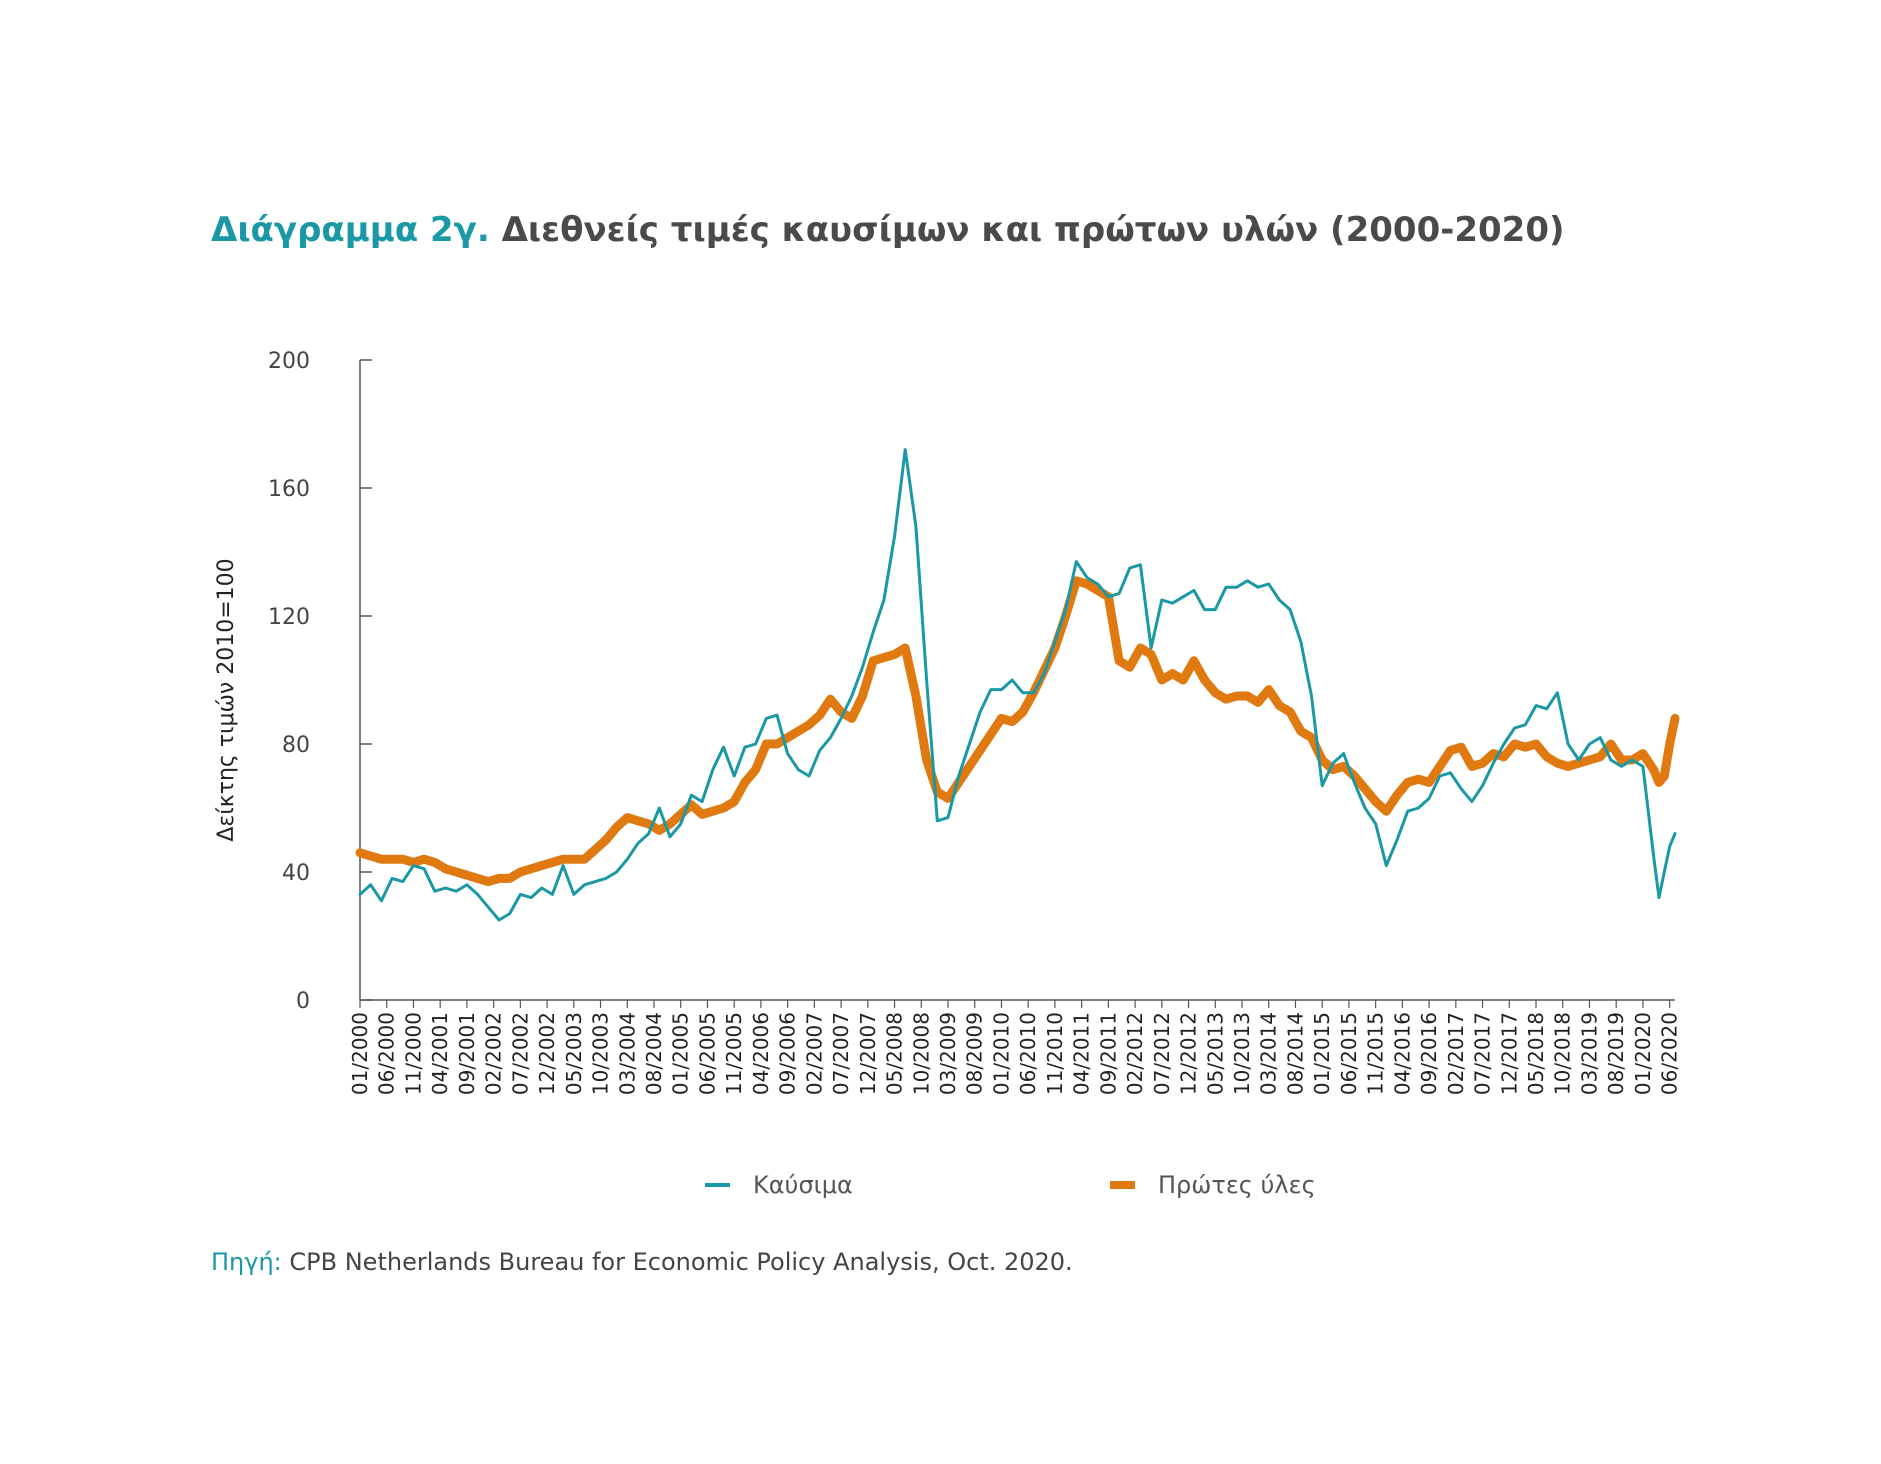 Image resolution: width=1881 pixels, height=1464 pixels. I want to click on x-tick-label: 06/2010, so click(1028, 1053).